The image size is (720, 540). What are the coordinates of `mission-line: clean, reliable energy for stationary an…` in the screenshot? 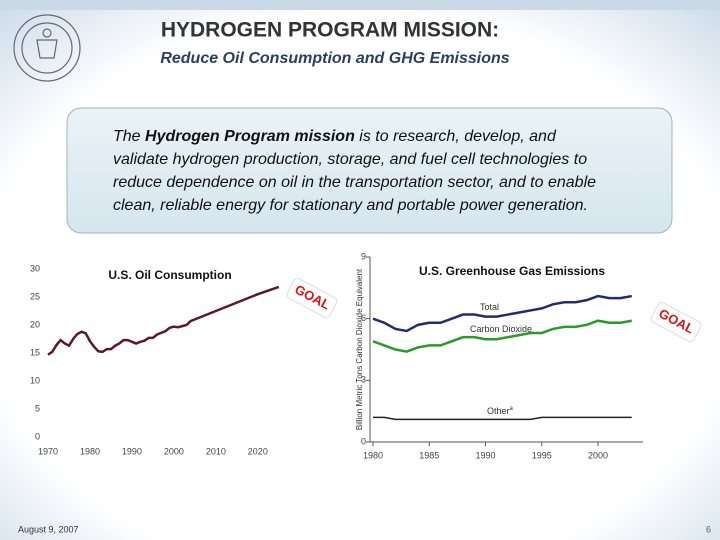 It's located at (350, 205).